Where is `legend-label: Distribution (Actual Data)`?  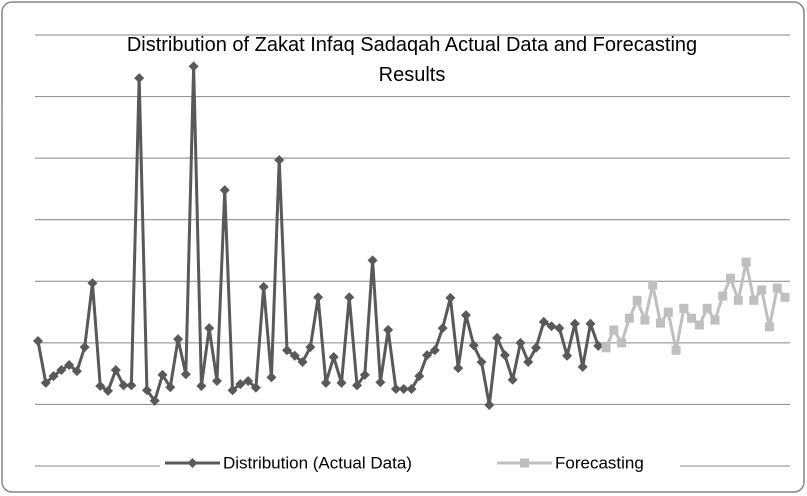
legend-label: Distribution (Actual Data) is located at coordinates (317, 462).